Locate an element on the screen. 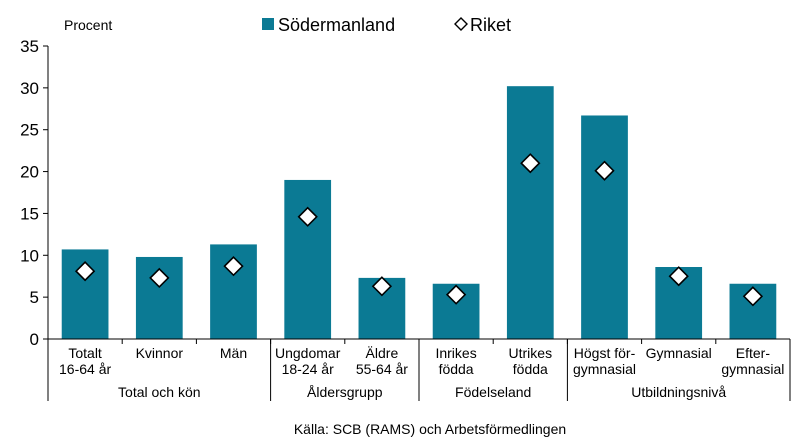  x-category-label: Utrikes födda is located at coordinates (531, 361).